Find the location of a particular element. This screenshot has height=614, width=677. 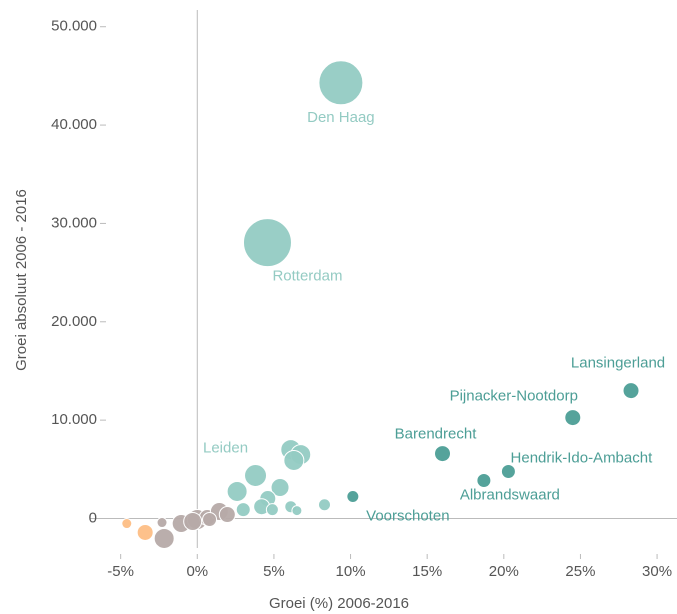

y-tick-label: 20.000 is located at coordinates (74, 321).